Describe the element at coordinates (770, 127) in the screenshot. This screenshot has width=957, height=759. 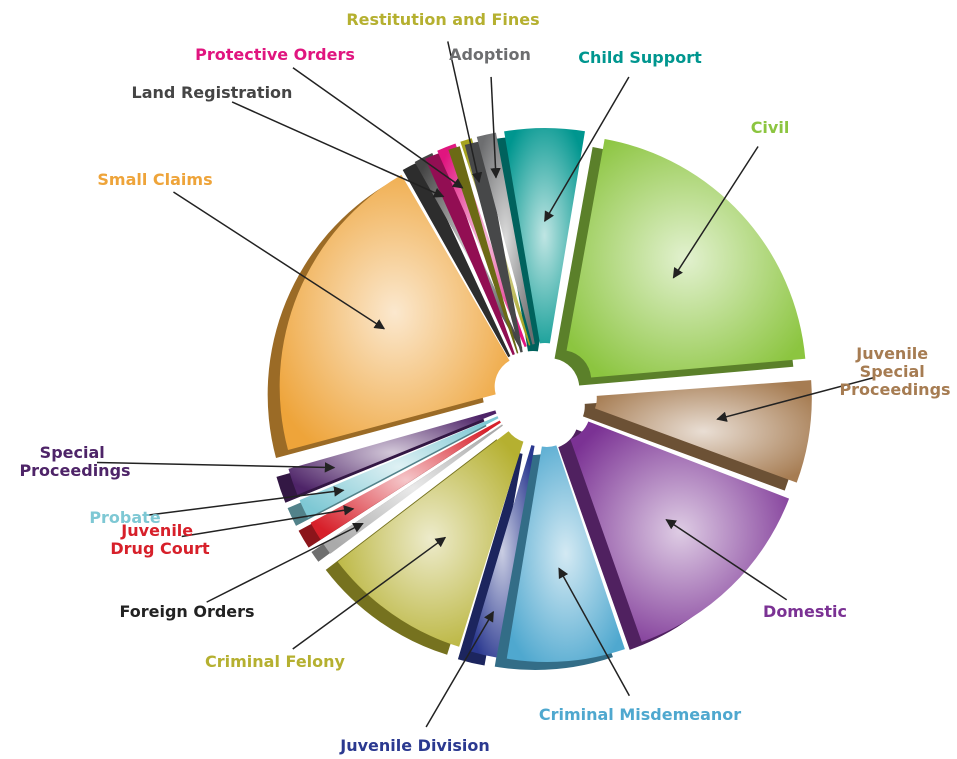
I see `slice-label: Civil` at that location.